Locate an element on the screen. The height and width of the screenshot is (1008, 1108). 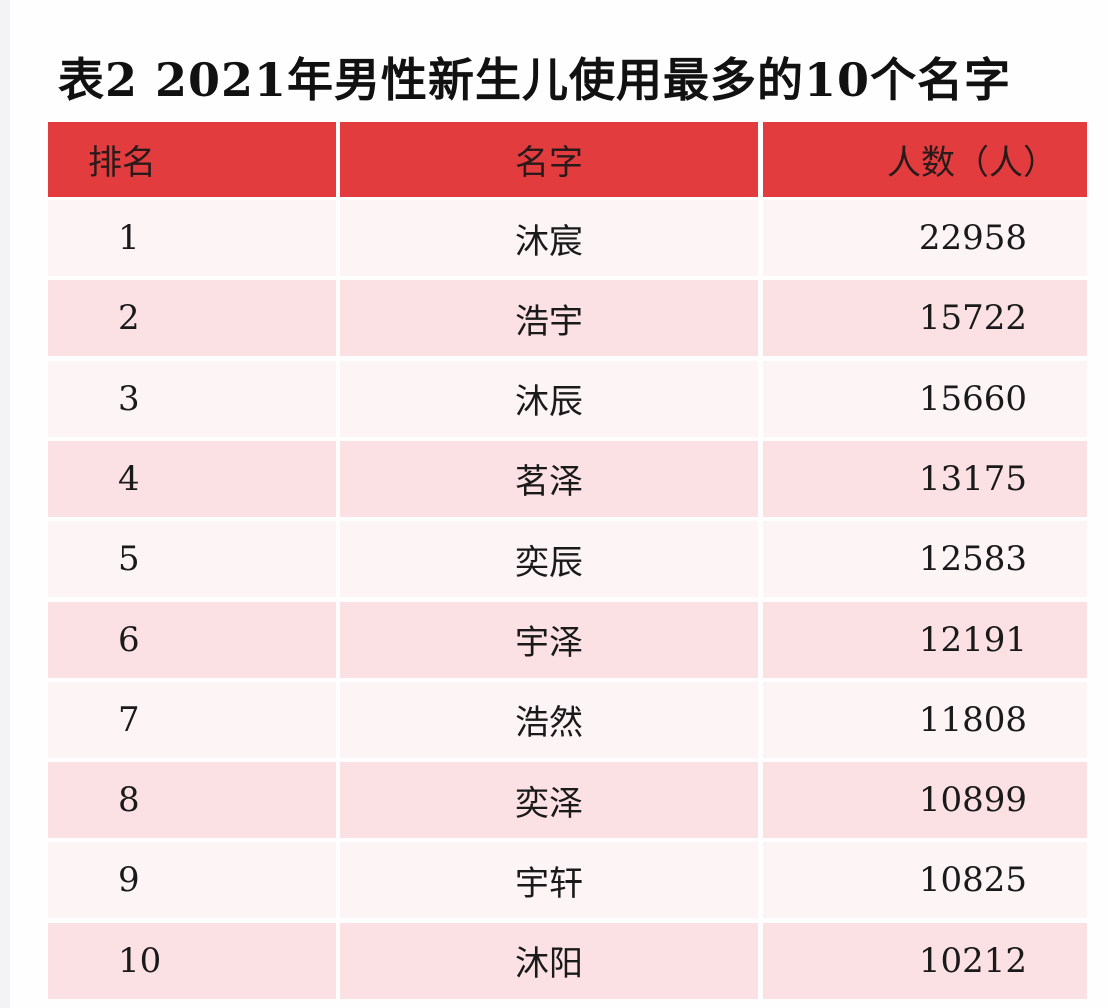
table-cell: 沐辰 is located at coordinates (549, 398).